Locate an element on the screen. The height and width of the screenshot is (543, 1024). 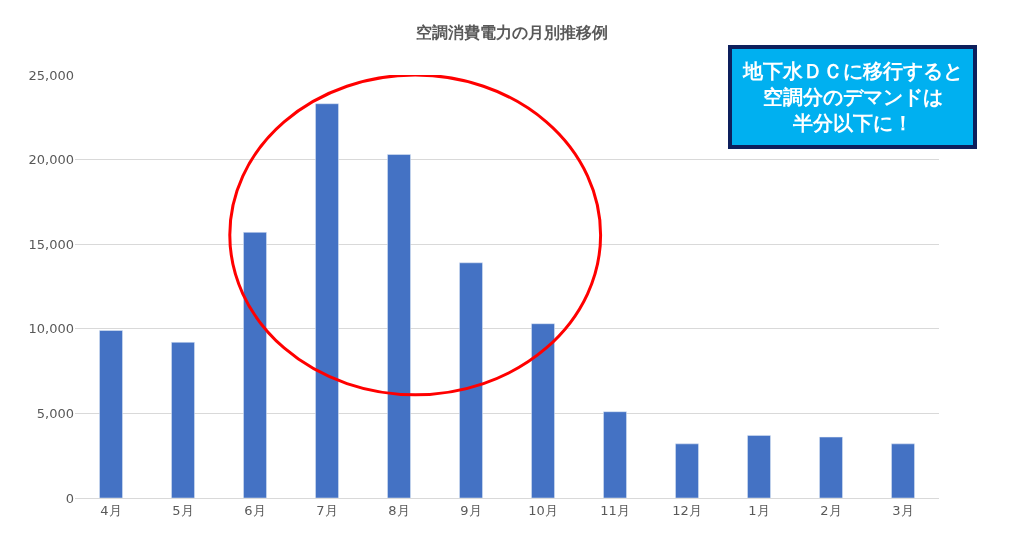
x-tick-label: 12月 is located at coordinates (687, 510).